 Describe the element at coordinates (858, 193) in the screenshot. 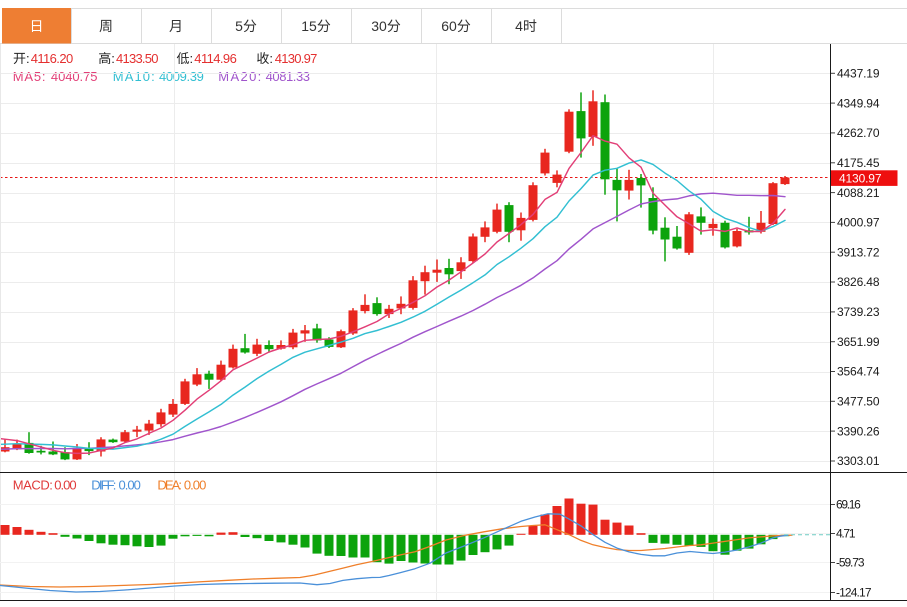

I see `svg-text: 4088.21` at that location.